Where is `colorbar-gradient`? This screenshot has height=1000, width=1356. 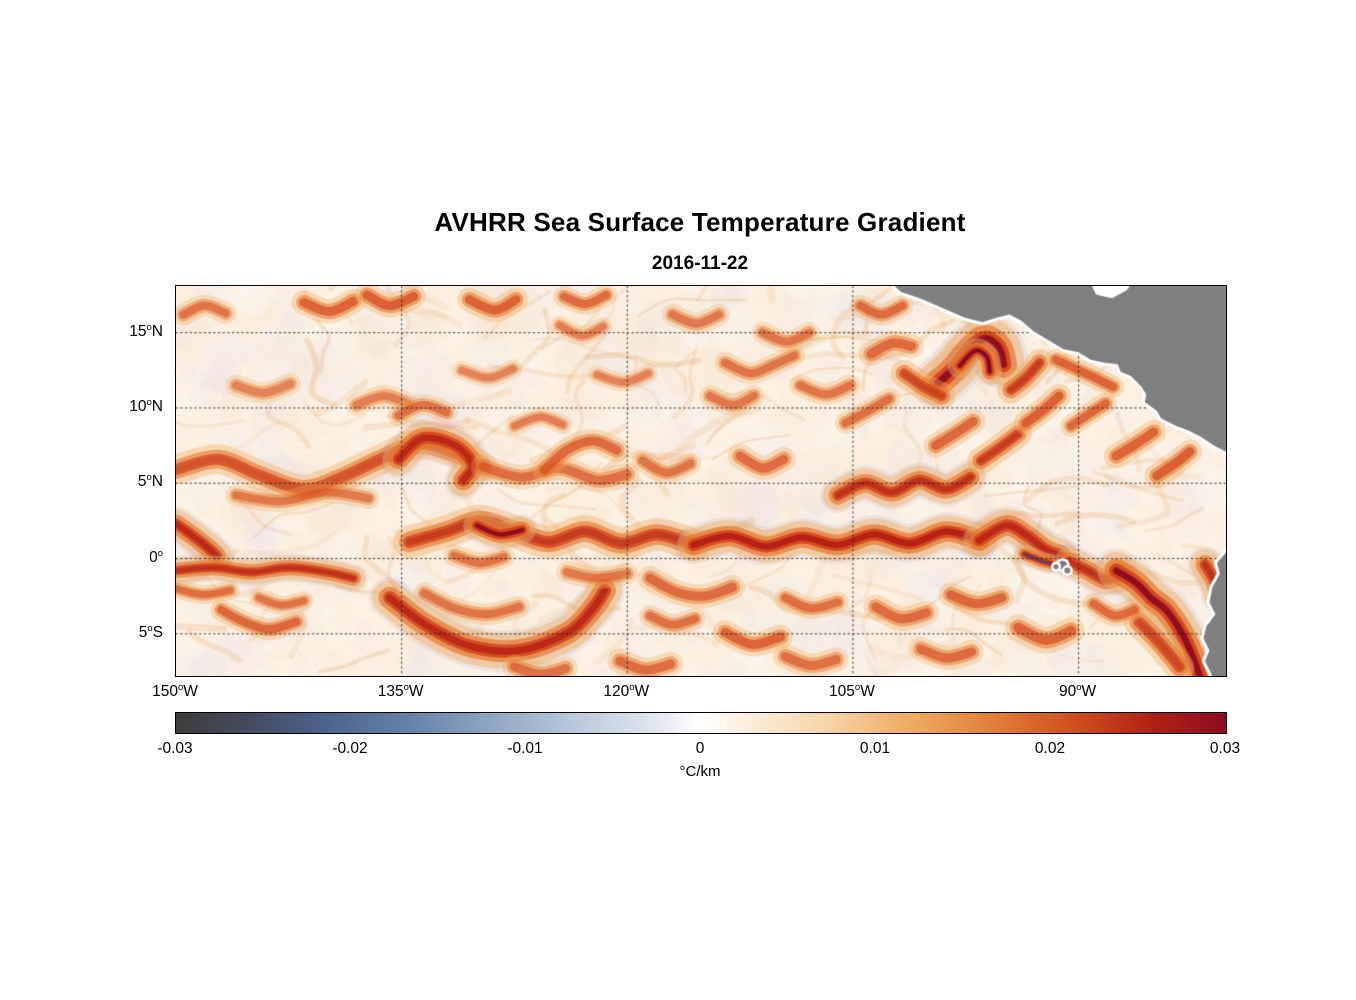 colorbar-gradient is located at coordinates (701, 723).